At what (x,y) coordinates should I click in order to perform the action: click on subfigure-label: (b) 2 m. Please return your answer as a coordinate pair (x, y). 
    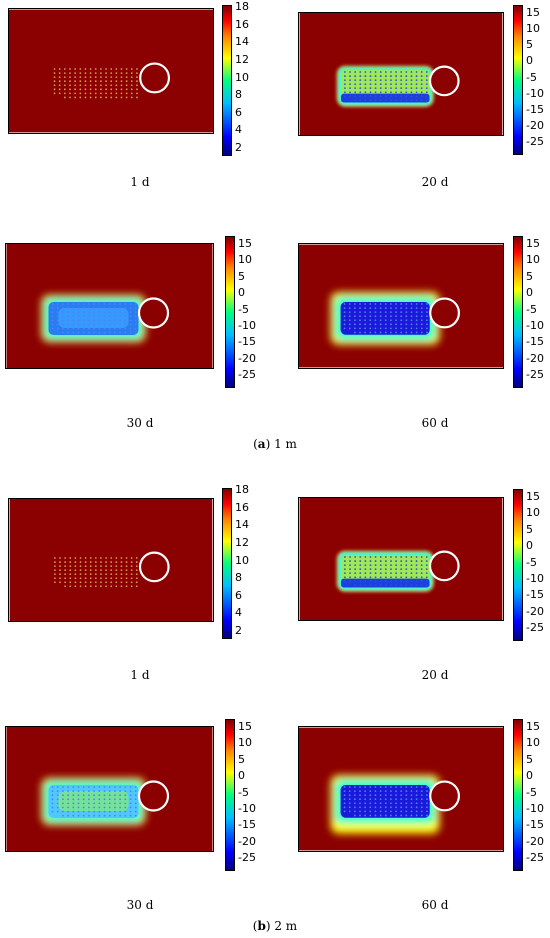
    Looking at the image, I should click on (275, 926).